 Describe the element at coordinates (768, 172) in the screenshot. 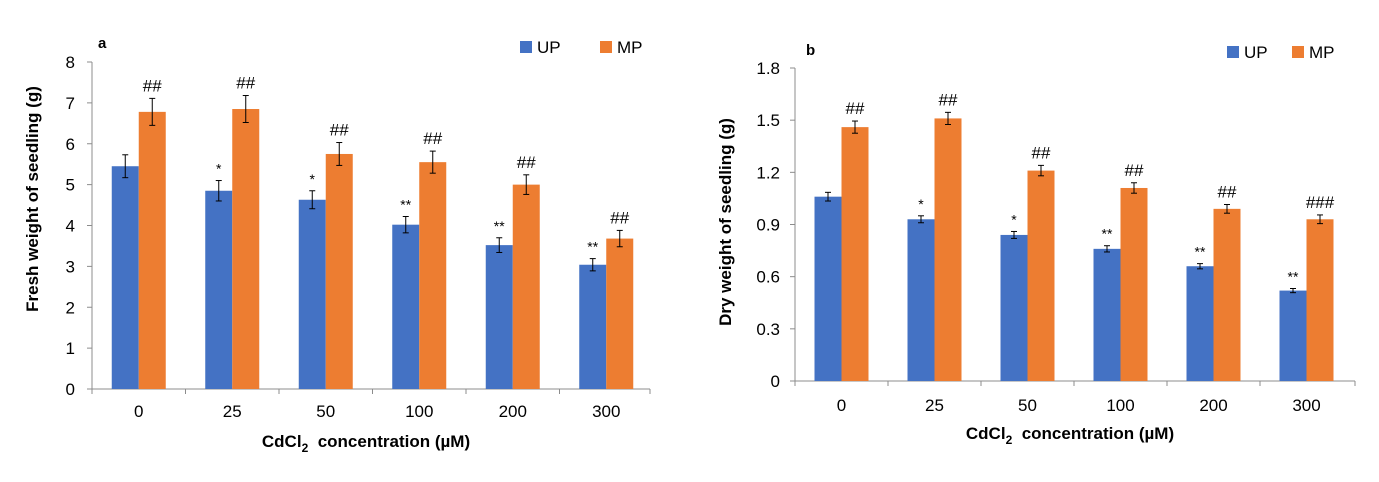

I see `y-tick-label: 1.2` at that location.